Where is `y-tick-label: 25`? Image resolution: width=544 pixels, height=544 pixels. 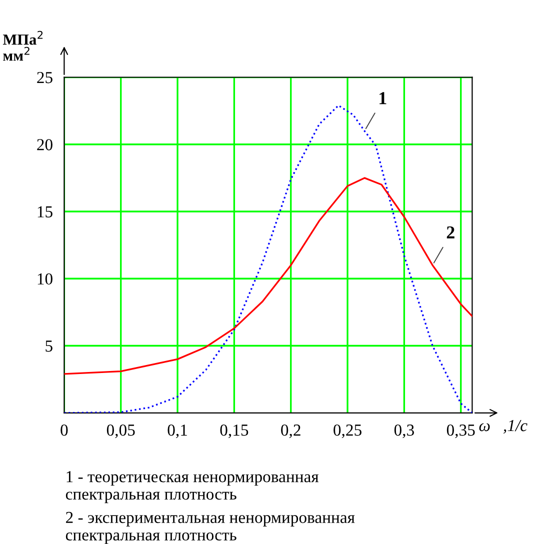 y-tick-label: 25 is located at coordinates (44, 78).